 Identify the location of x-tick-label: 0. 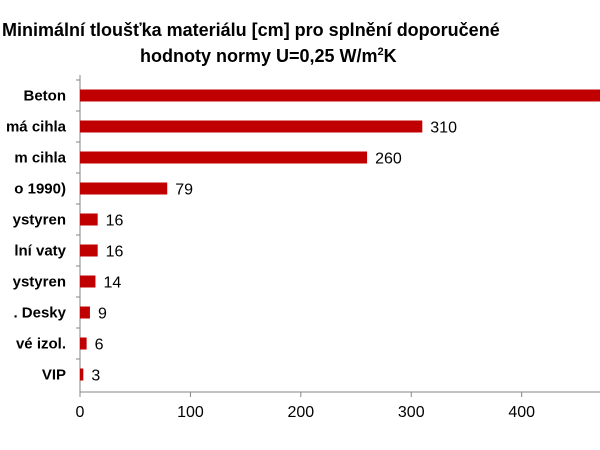
(80, 412).